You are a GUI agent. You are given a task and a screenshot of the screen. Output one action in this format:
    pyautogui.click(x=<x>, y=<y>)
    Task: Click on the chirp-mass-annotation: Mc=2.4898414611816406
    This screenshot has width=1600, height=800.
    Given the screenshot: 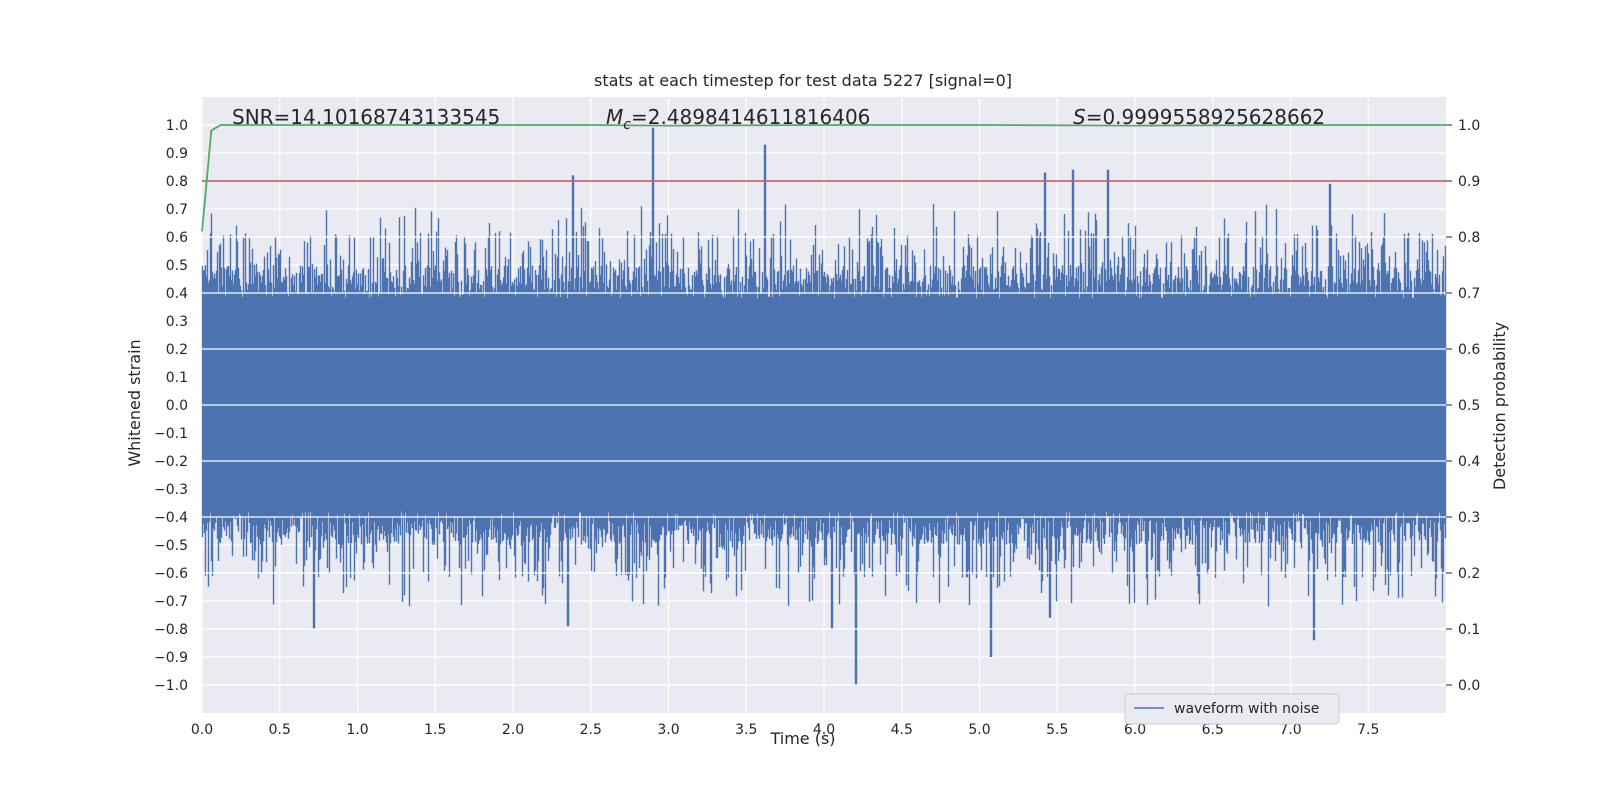 What is the action you would take?
    pyautogui.click(x=738, y=119)
    